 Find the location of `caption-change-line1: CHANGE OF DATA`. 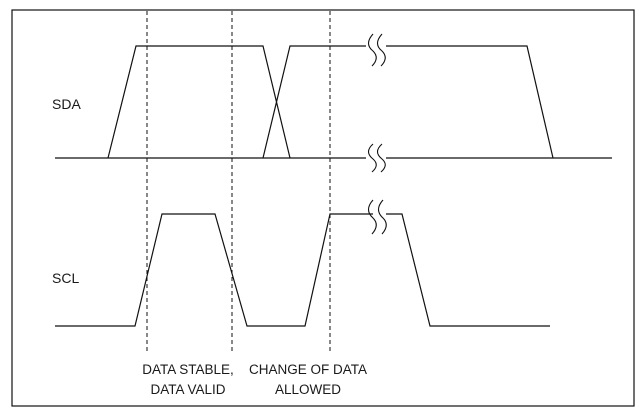

caption-change-line1: CHANGE OF DATA is located at coordinates (308, 369).